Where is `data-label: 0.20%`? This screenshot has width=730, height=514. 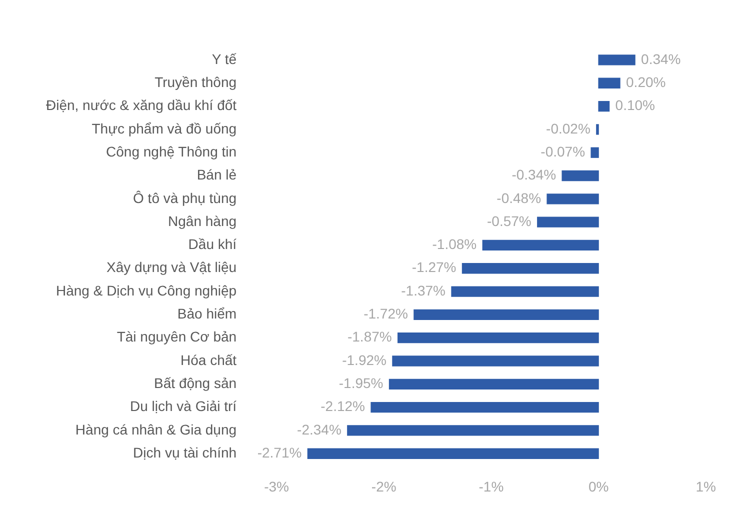 data-label: 0.20% is located at coordinates (646, 82).